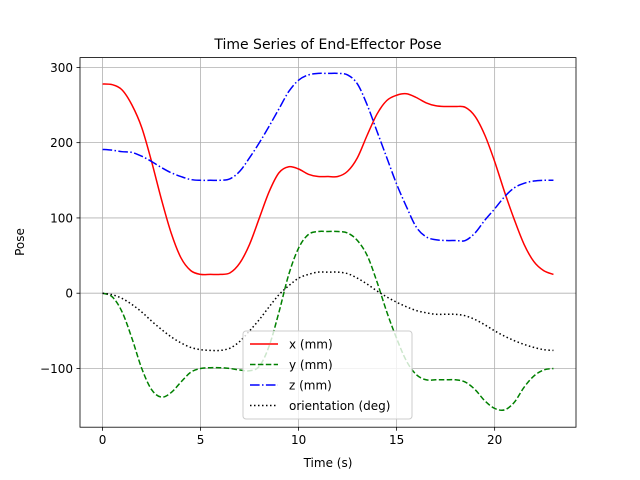 This screenshot has width=640, height=480. What do you see at coordinates (69, 294) in the screenshot?
I see `y-tick-label: 0` at bounding box center [69, 294].